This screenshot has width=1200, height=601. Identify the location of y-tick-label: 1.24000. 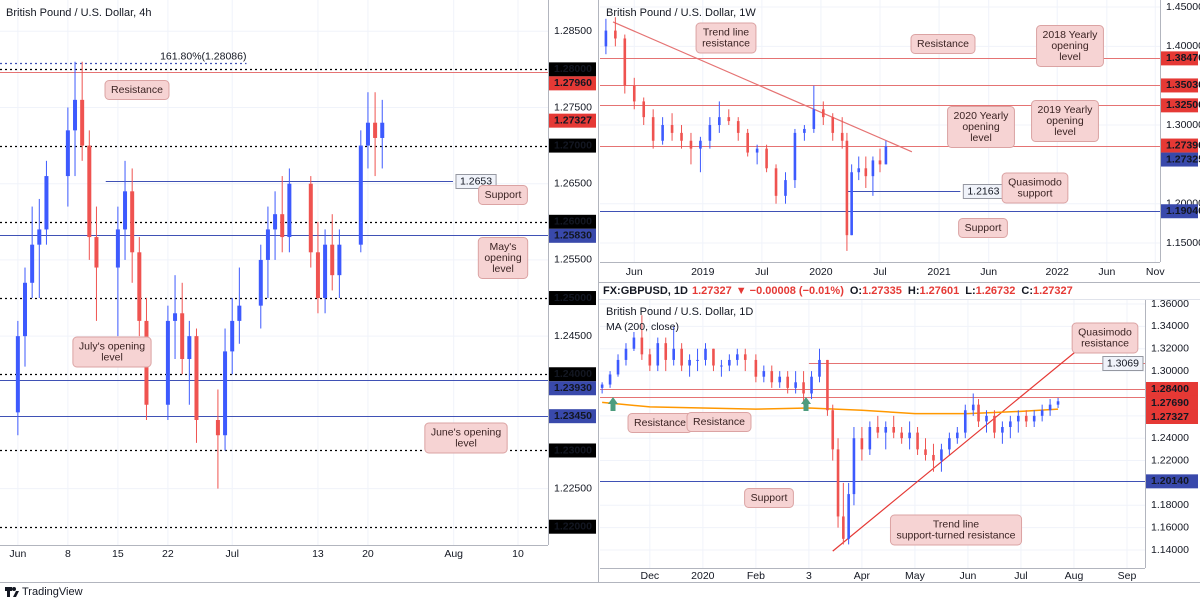
(1170, 438).